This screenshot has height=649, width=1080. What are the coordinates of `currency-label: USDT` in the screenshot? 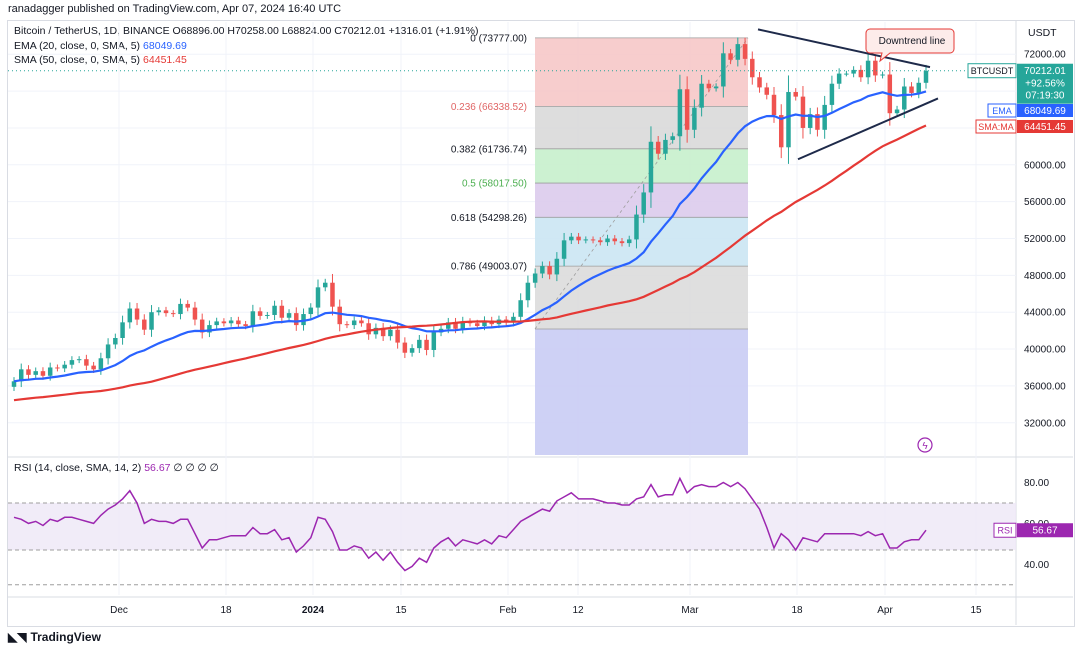 It's located at (1042, 33).